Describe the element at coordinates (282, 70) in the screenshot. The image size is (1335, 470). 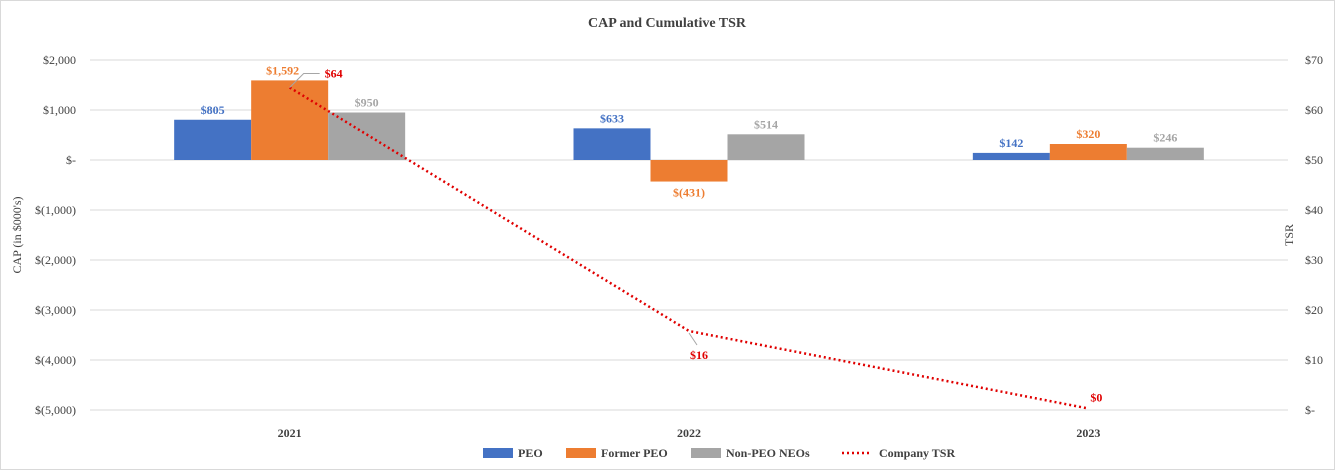
I see `bar-data-label: $1,592` at that location.